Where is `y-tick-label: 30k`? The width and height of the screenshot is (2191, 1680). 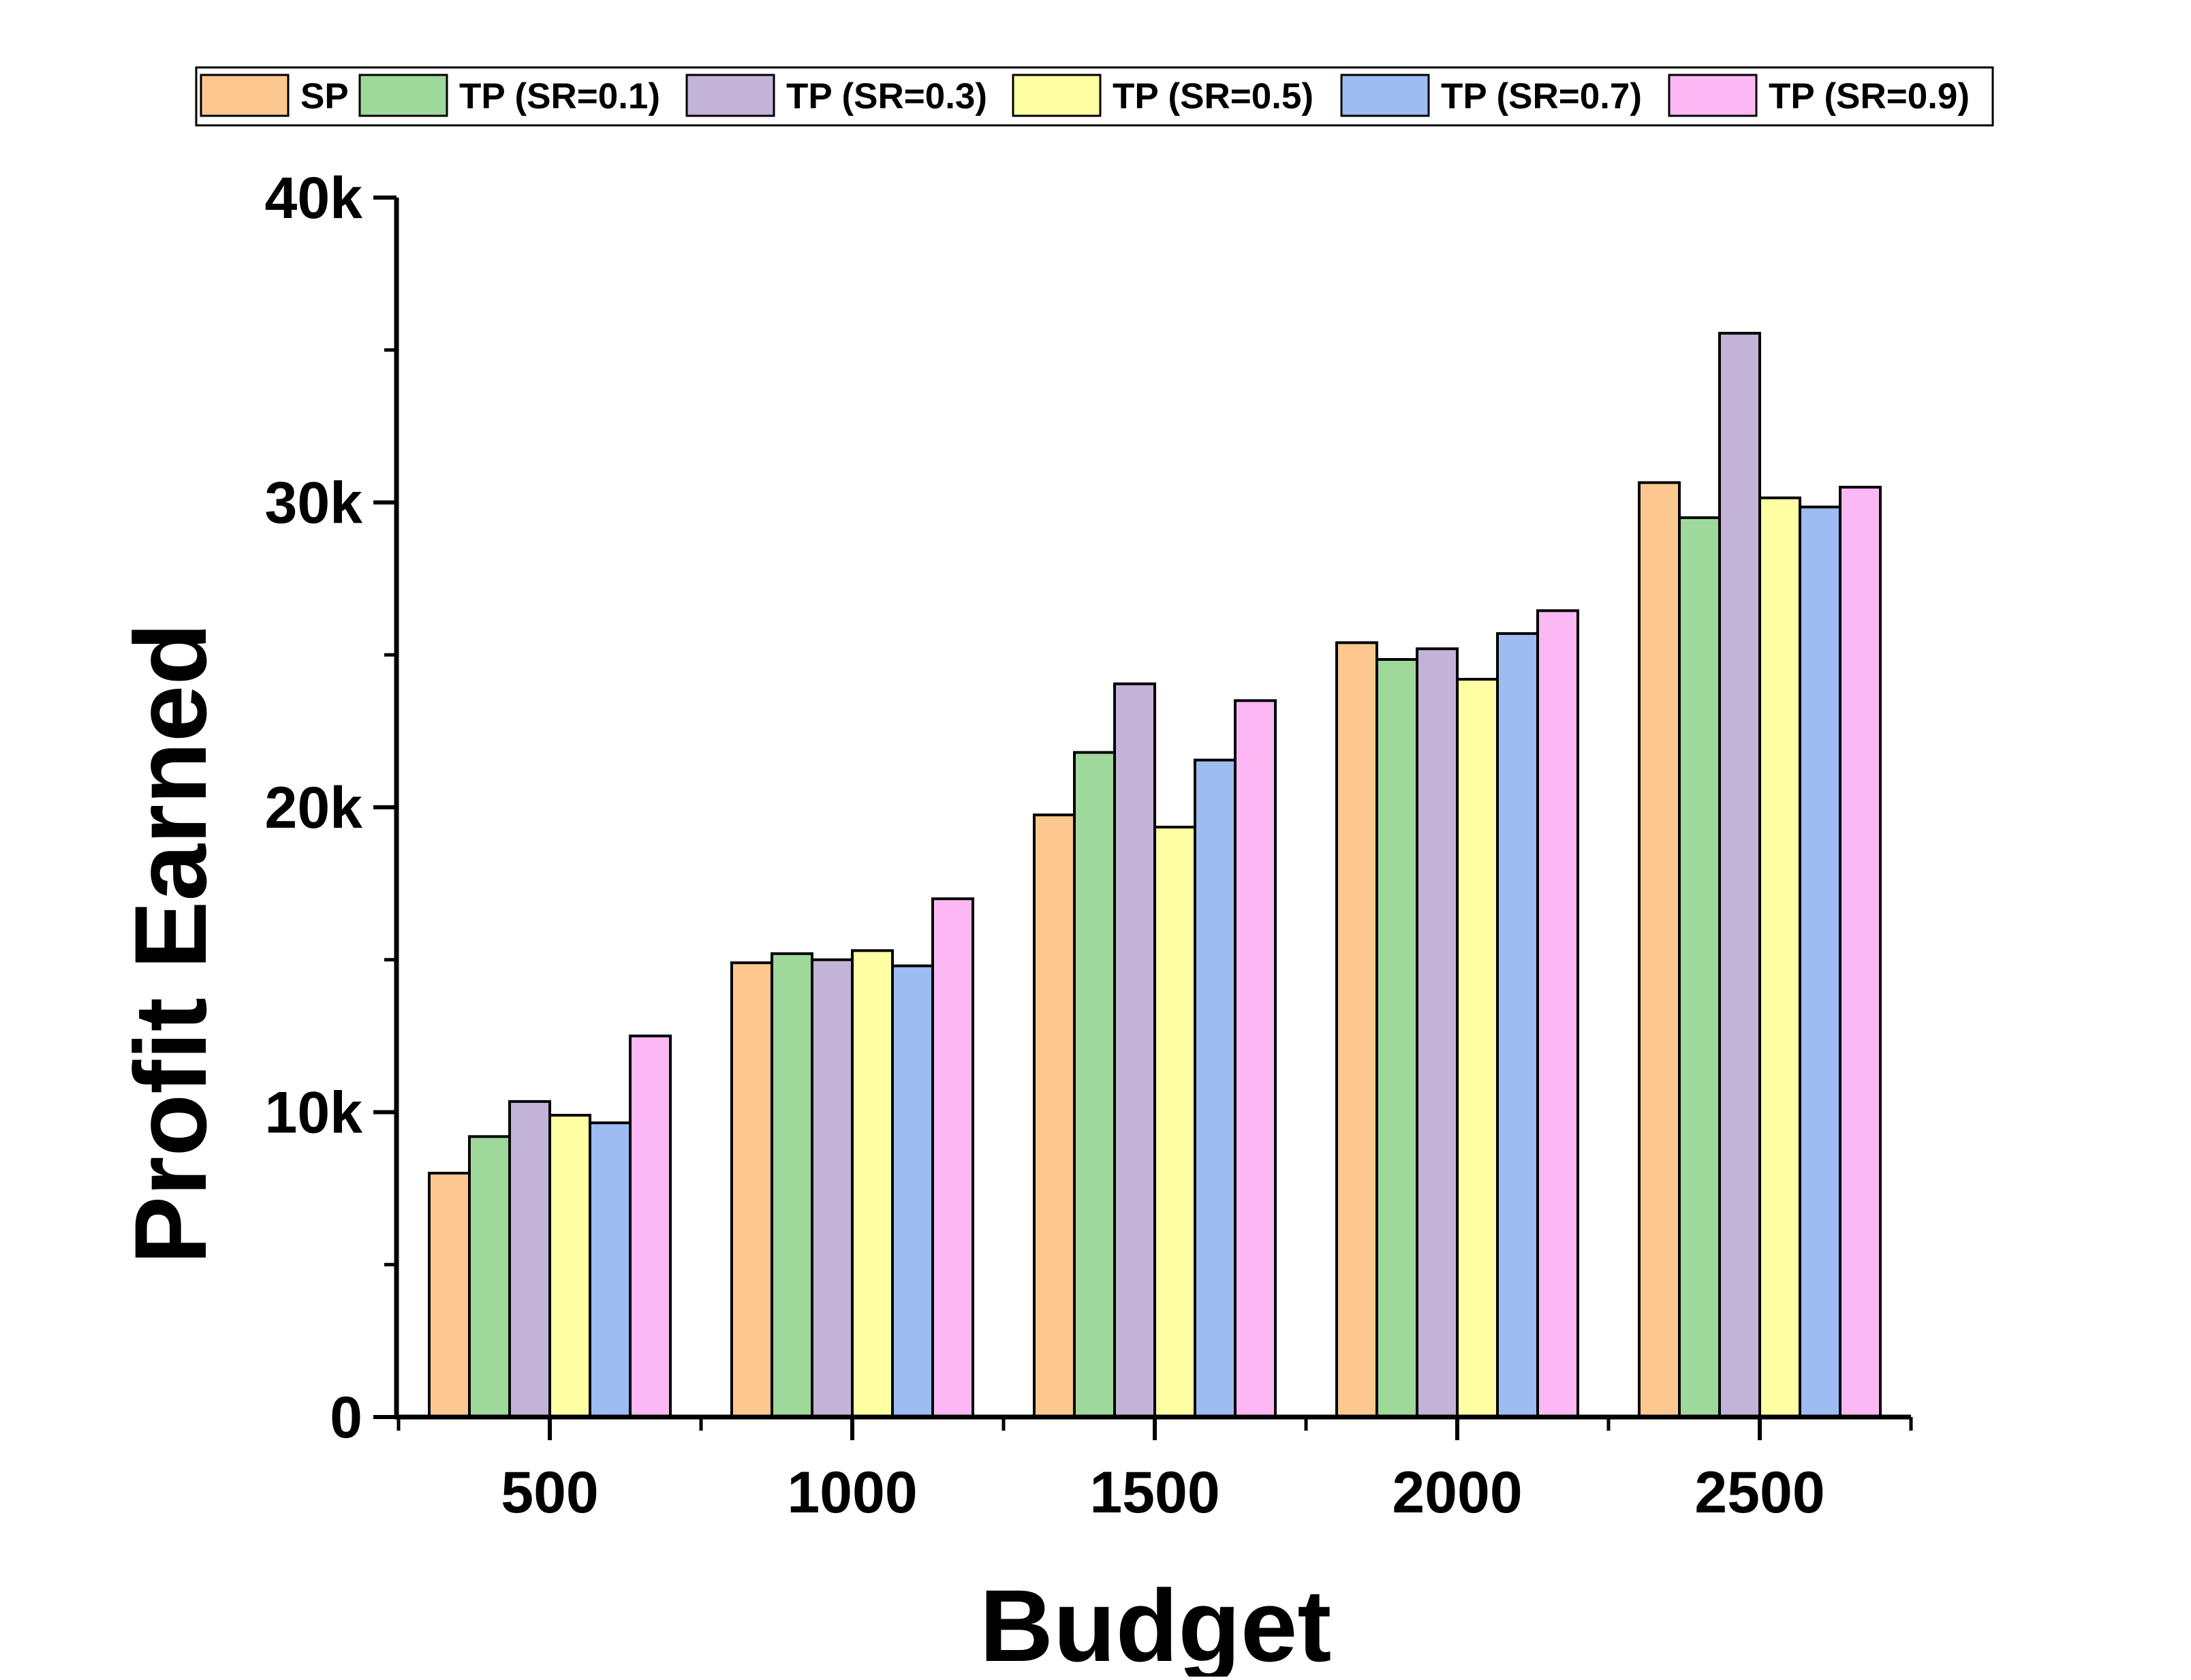
y-tick-label: 30k is located at coordinates (314, 503).